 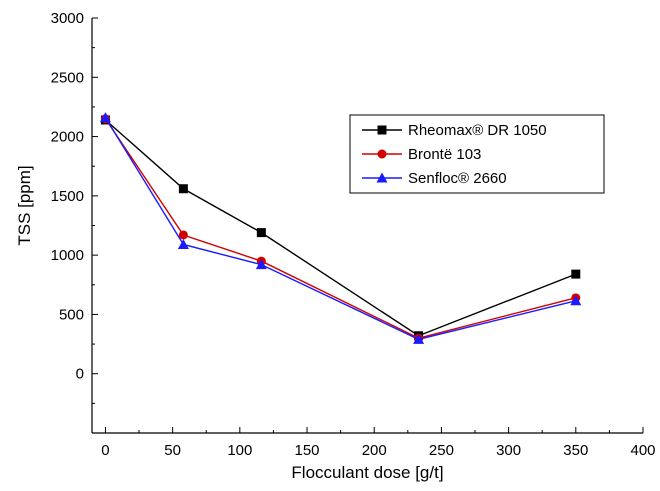 I want to click on y-tick-label: 2500, so click(x=67, y=77).